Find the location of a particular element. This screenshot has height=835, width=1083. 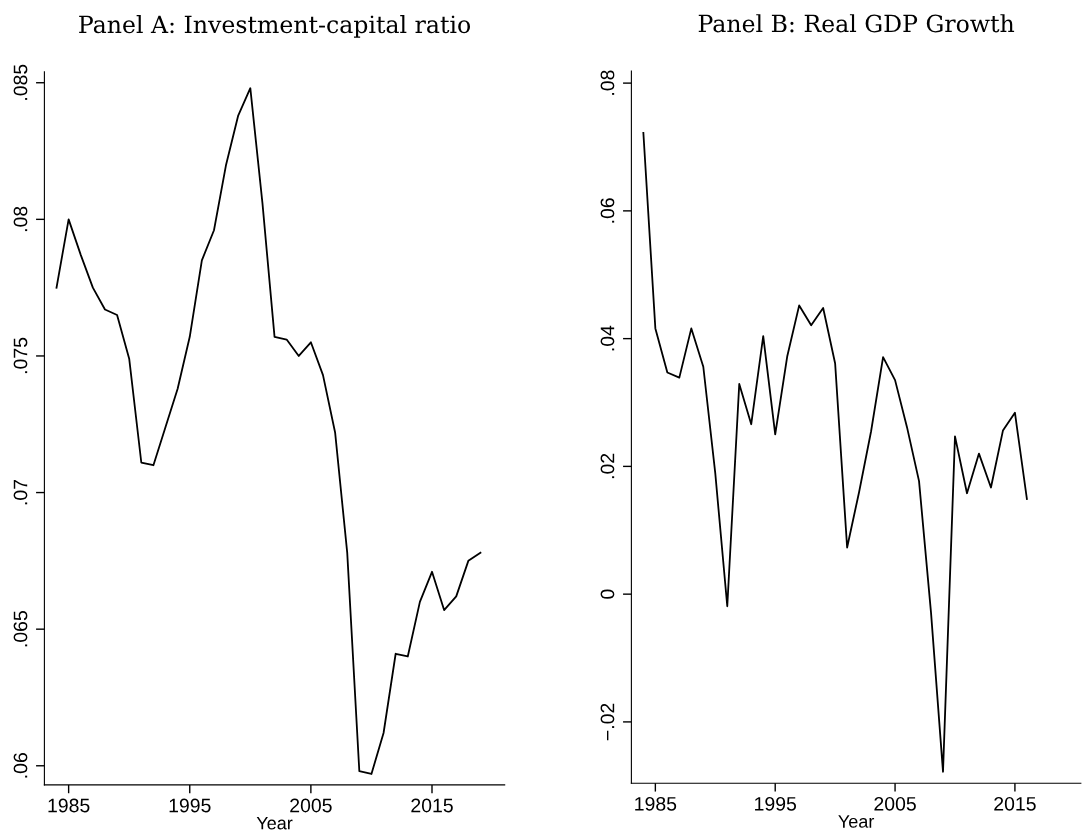

y-tick-label: .065 is located at coordinates (20, 629).